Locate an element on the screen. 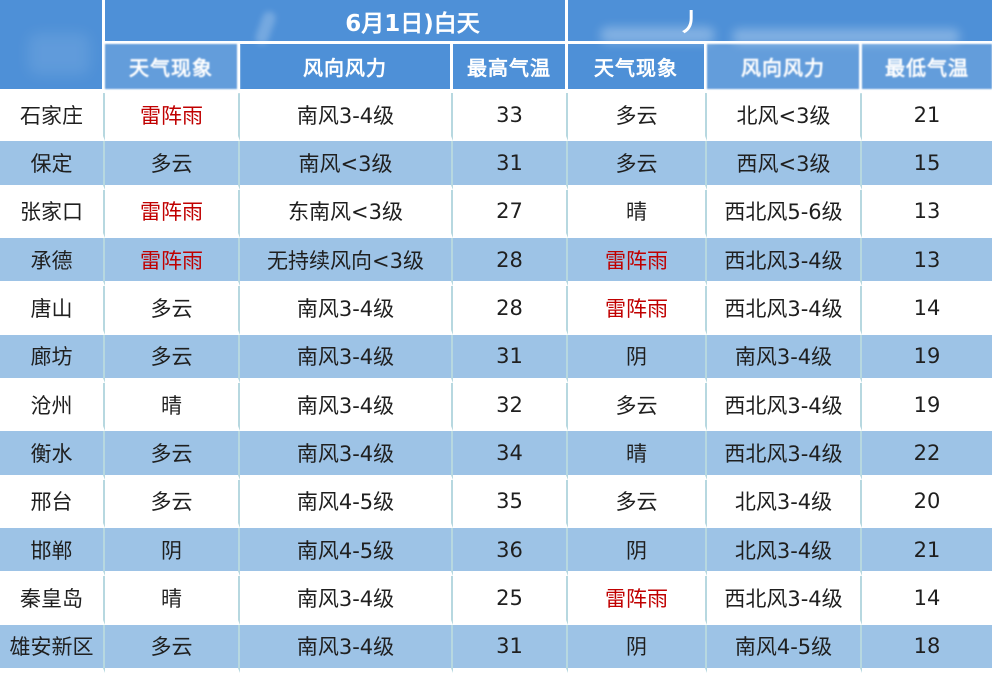  night-wind-cell: 北风<3级 is located at coordinates (784, 117).